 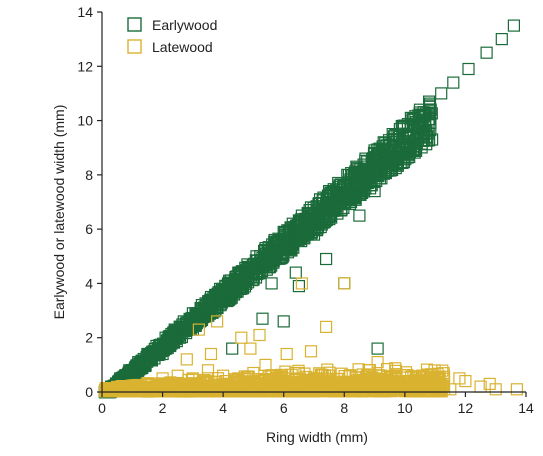 I want to click on x-tick-label: 10, so click(x=405, y=408).